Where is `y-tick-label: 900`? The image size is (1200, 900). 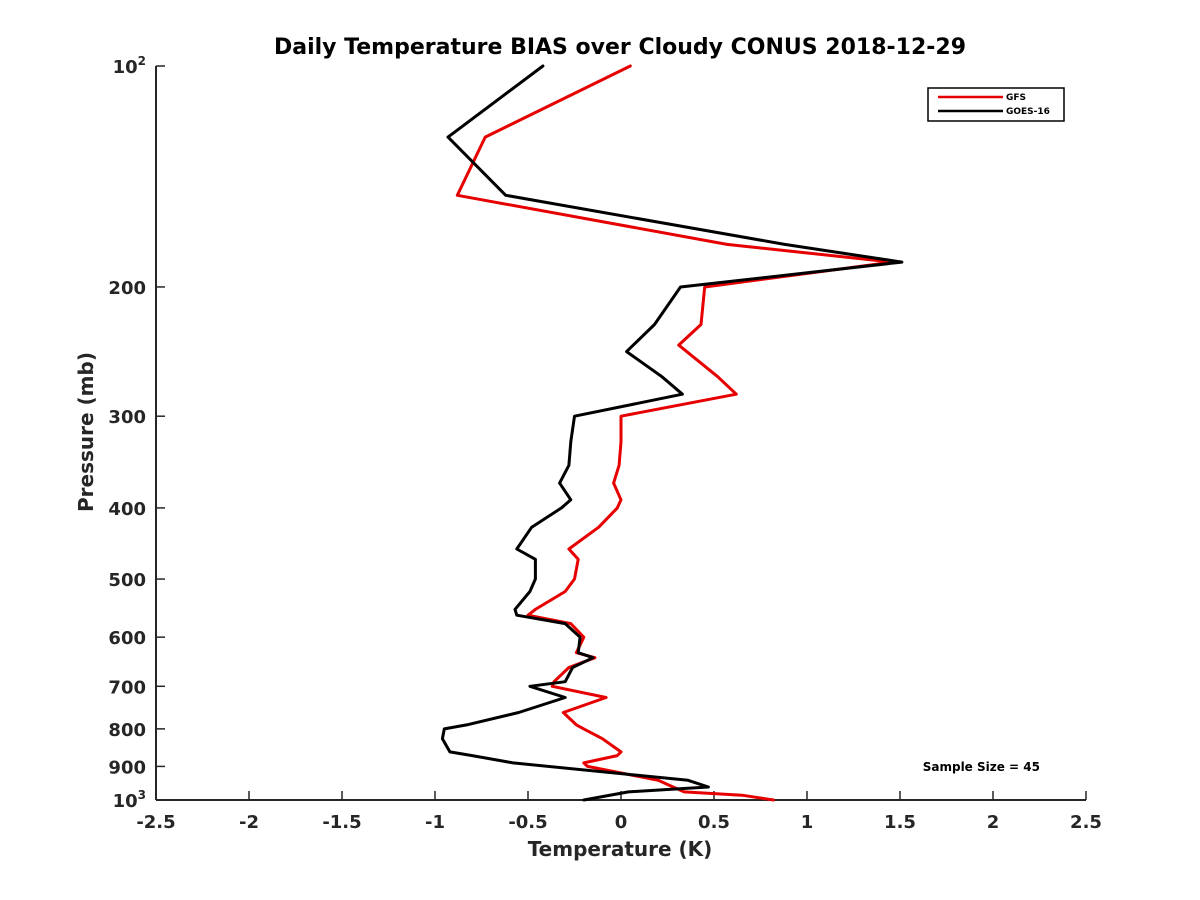
y-tick-label: 900 is located at coordinates (127, 767).